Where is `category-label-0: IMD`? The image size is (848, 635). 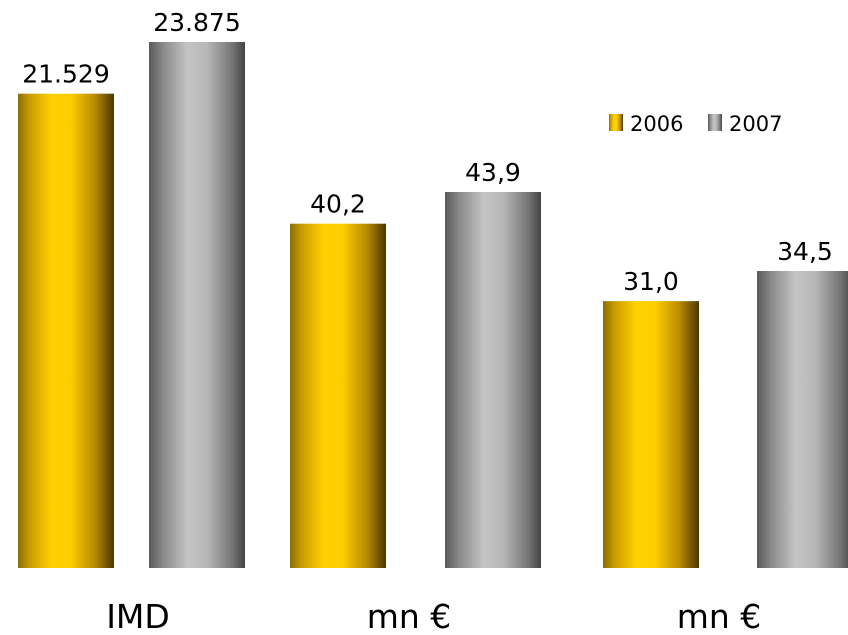 category-label-0: IMD is located at coordinates (138, 616).